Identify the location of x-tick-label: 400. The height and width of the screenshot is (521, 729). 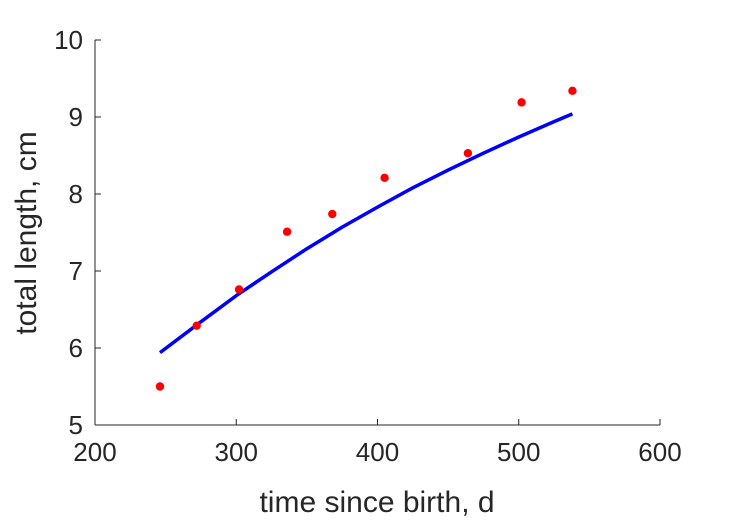
(377, 452).